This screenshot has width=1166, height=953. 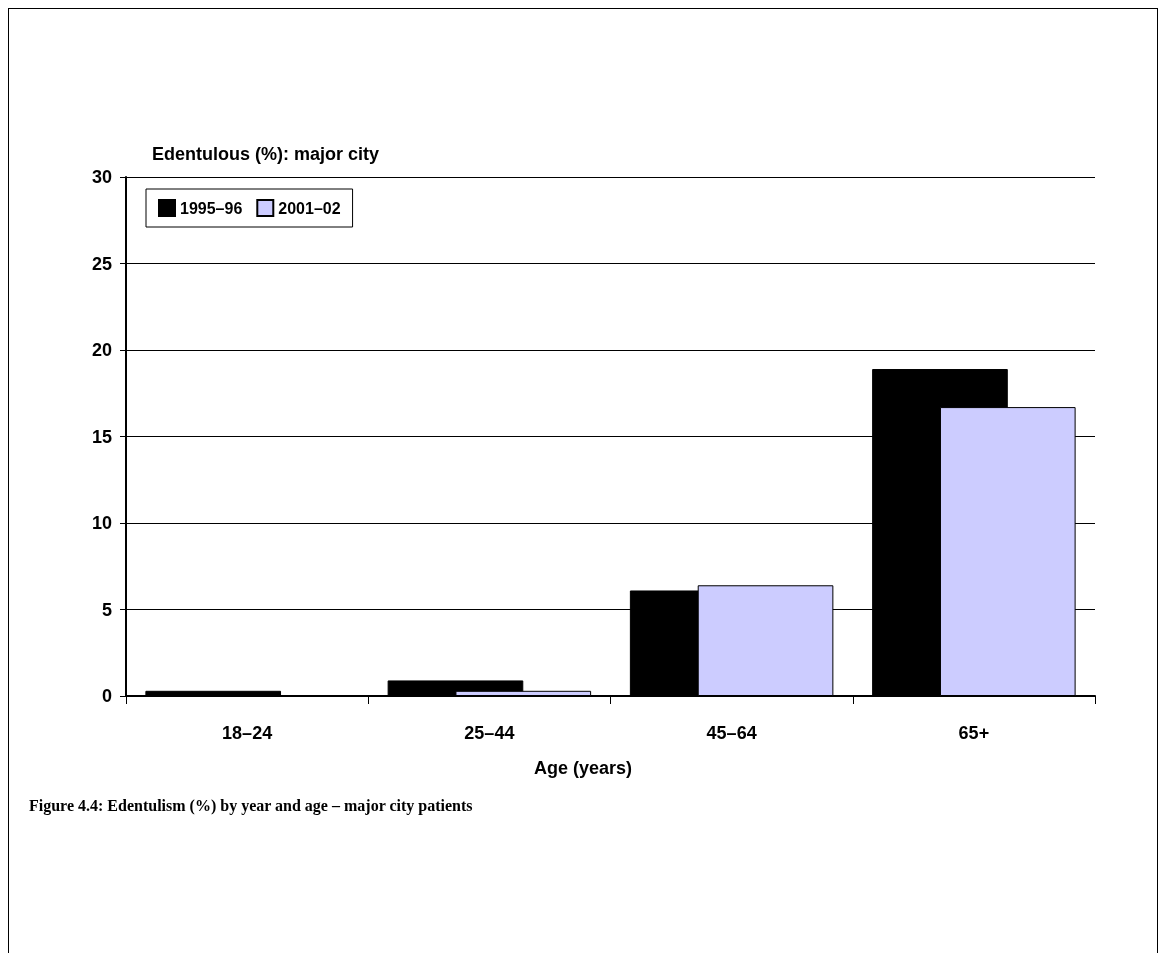 I want to click on caption: Figure 4.4: Edentulism (%) by year and age – major city patients, so click(x=251, y=805).